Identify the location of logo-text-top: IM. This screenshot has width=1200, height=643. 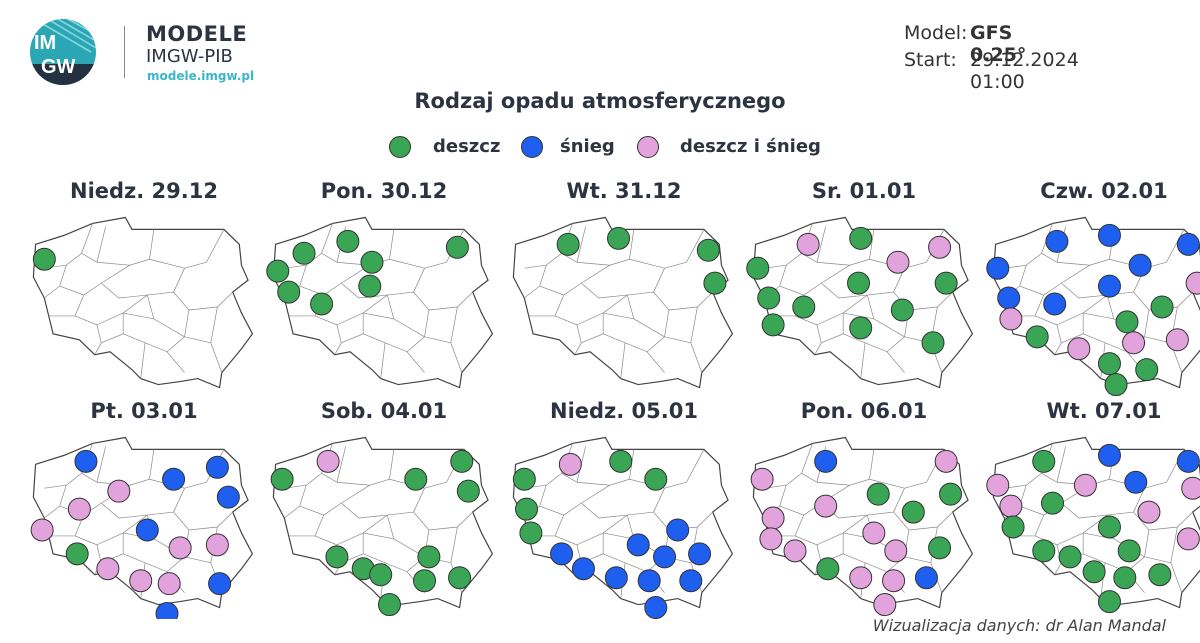
(45, 43).